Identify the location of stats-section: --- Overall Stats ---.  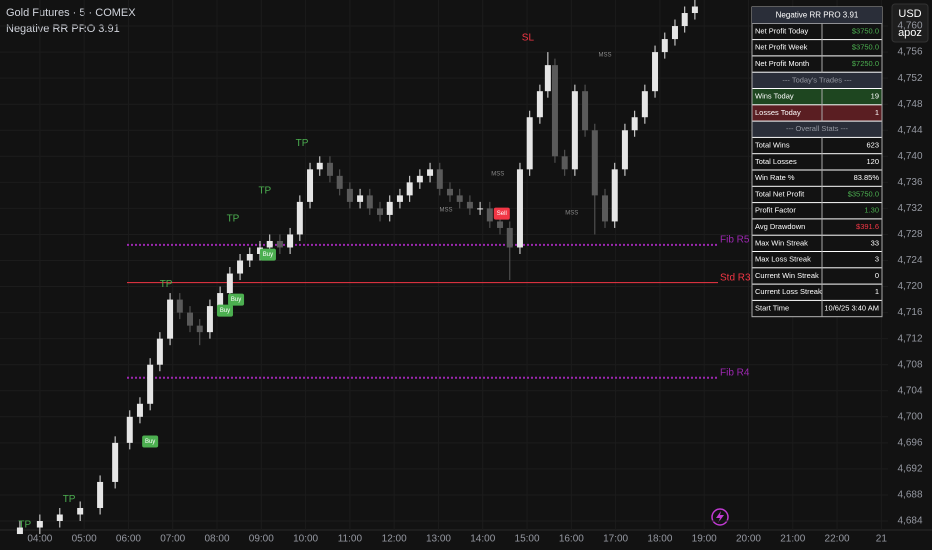
(817, 128).